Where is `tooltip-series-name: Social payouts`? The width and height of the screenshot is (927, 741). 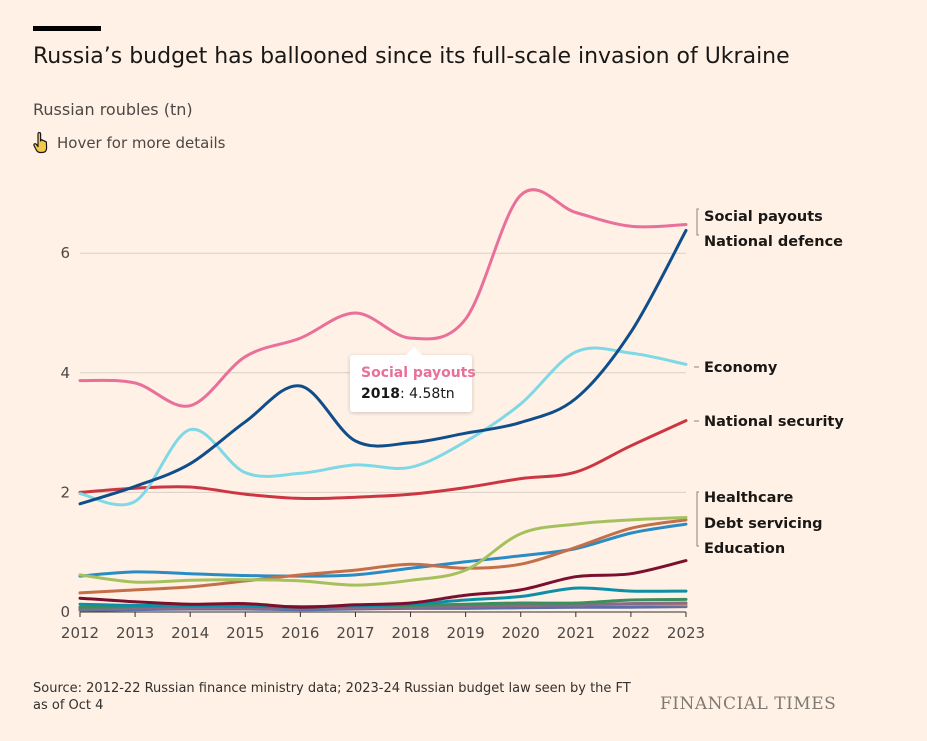
tooltip-series-name: Social payouts is located at coordinates (418, 373).